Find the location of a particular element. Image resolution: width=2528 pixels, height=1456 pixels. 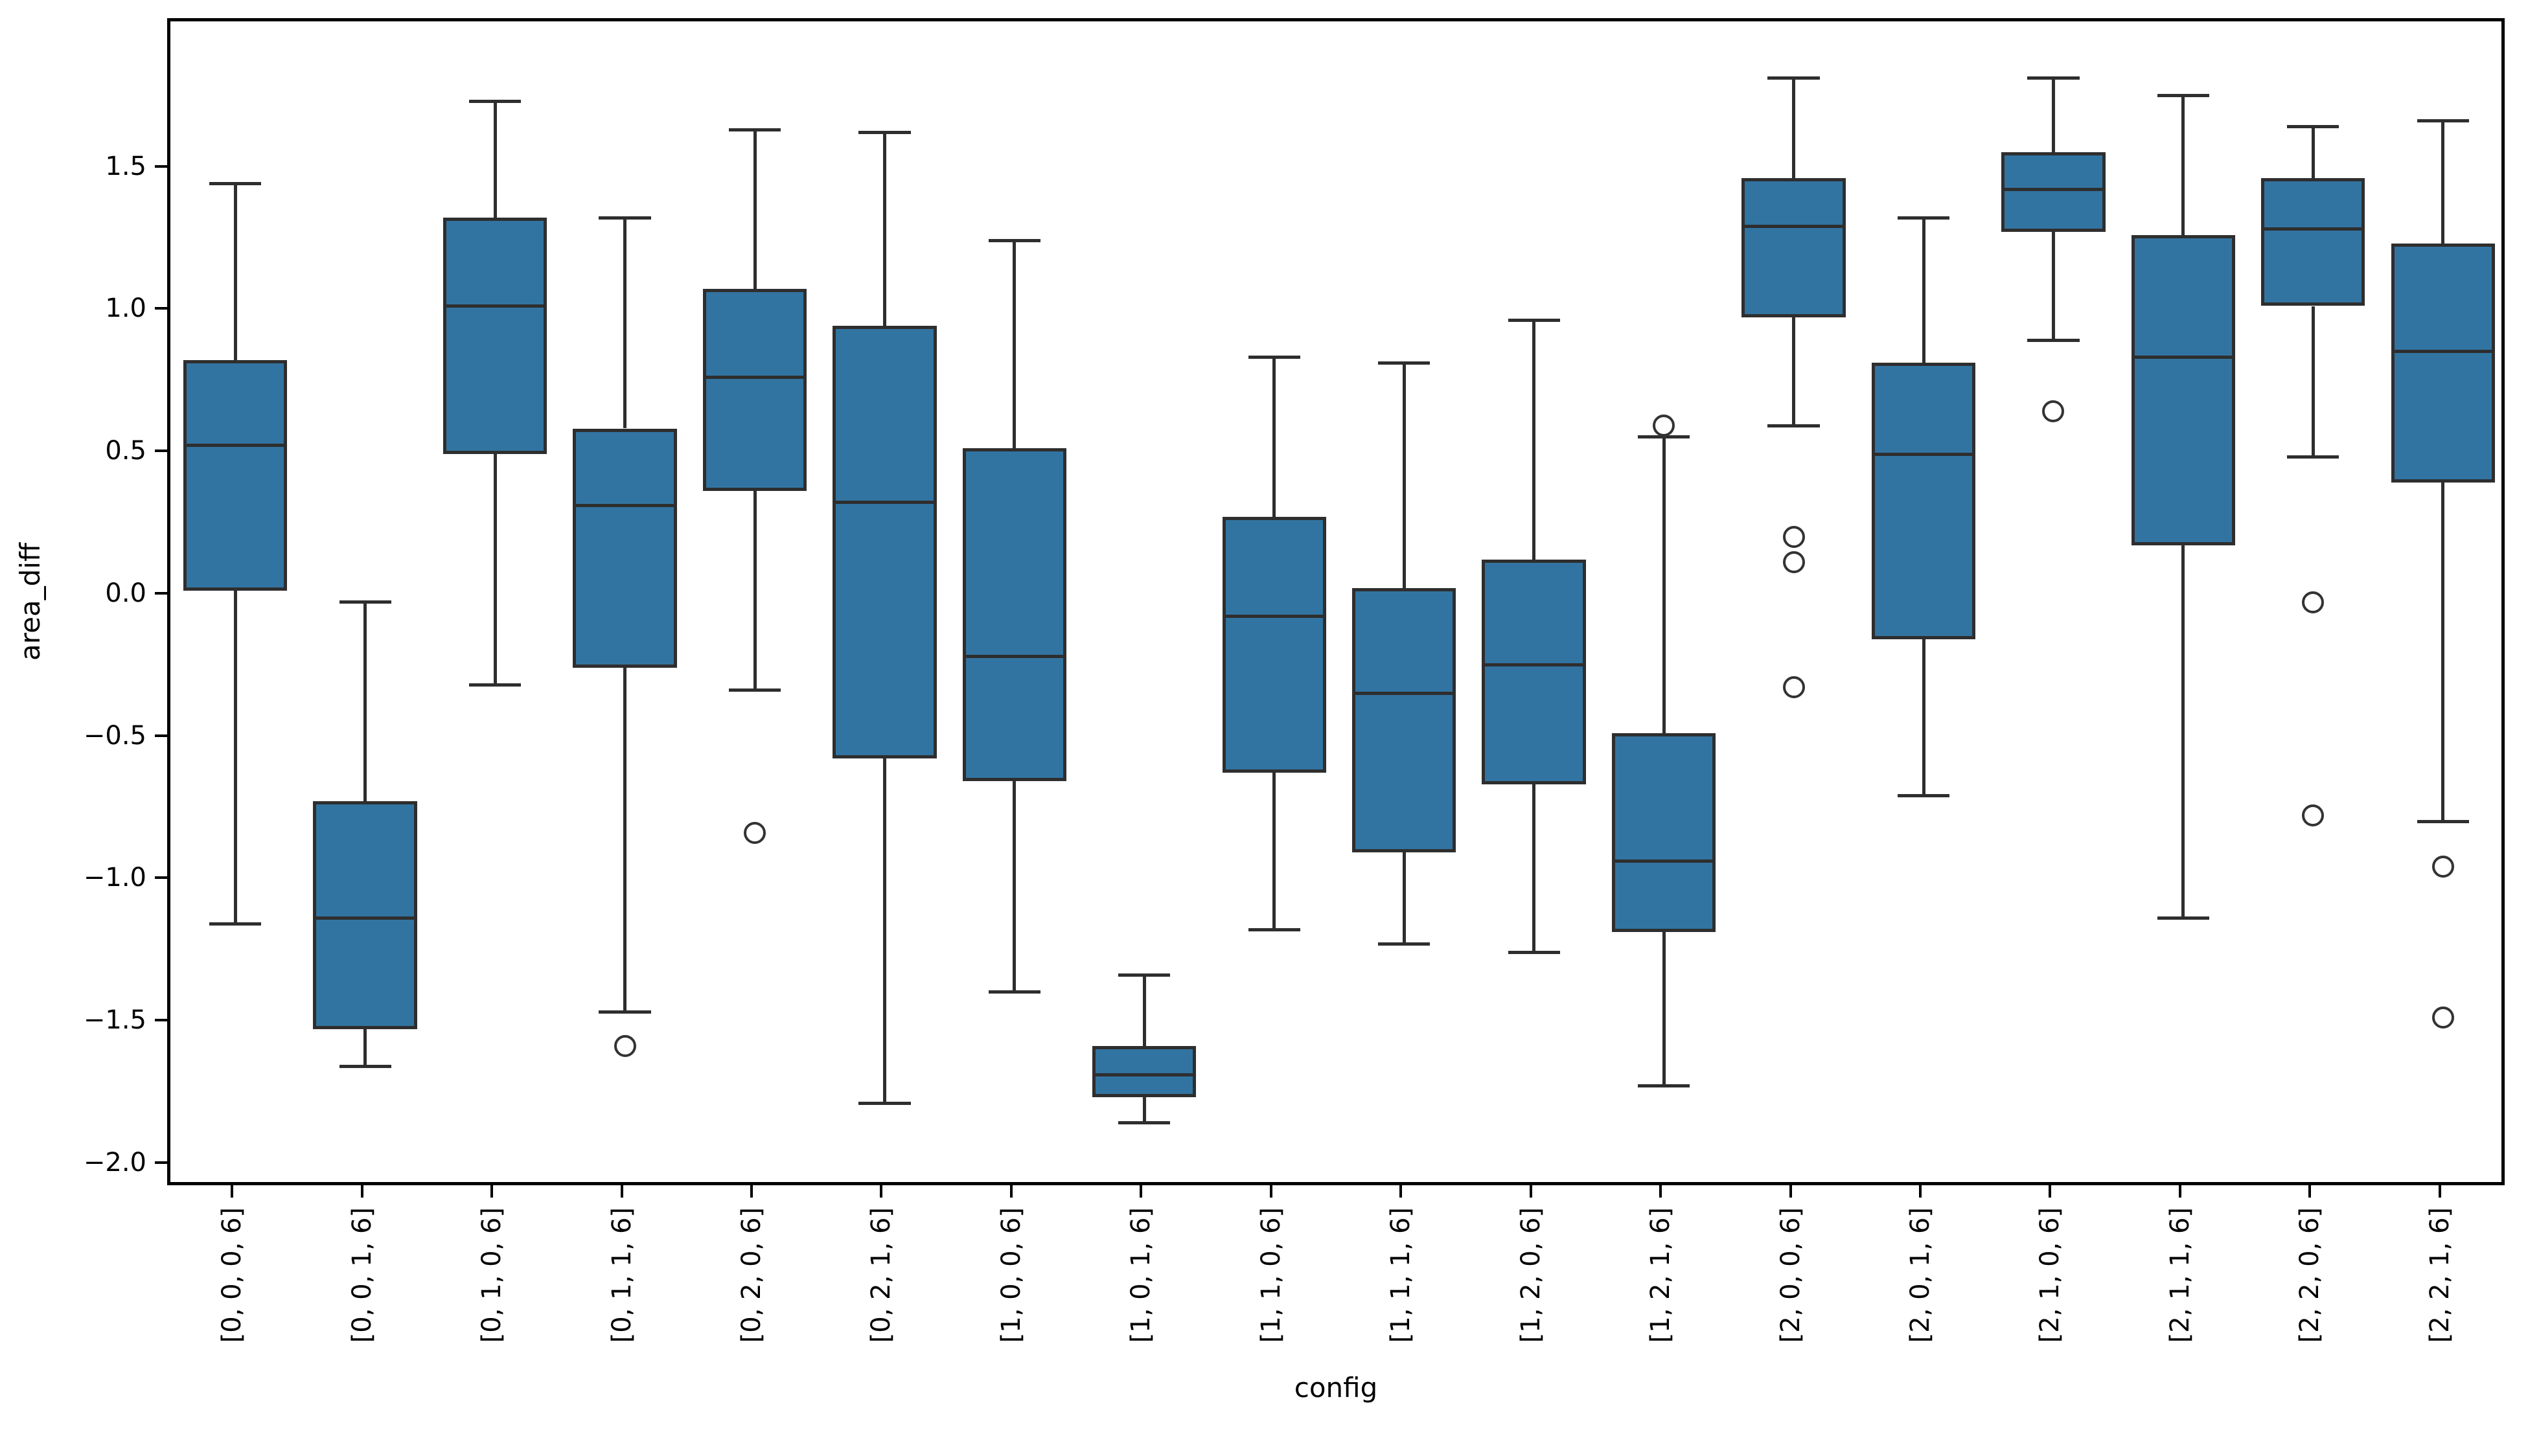

x-tick-label: [0, 2, 0, 6] is located at coordinates (751, 1275).